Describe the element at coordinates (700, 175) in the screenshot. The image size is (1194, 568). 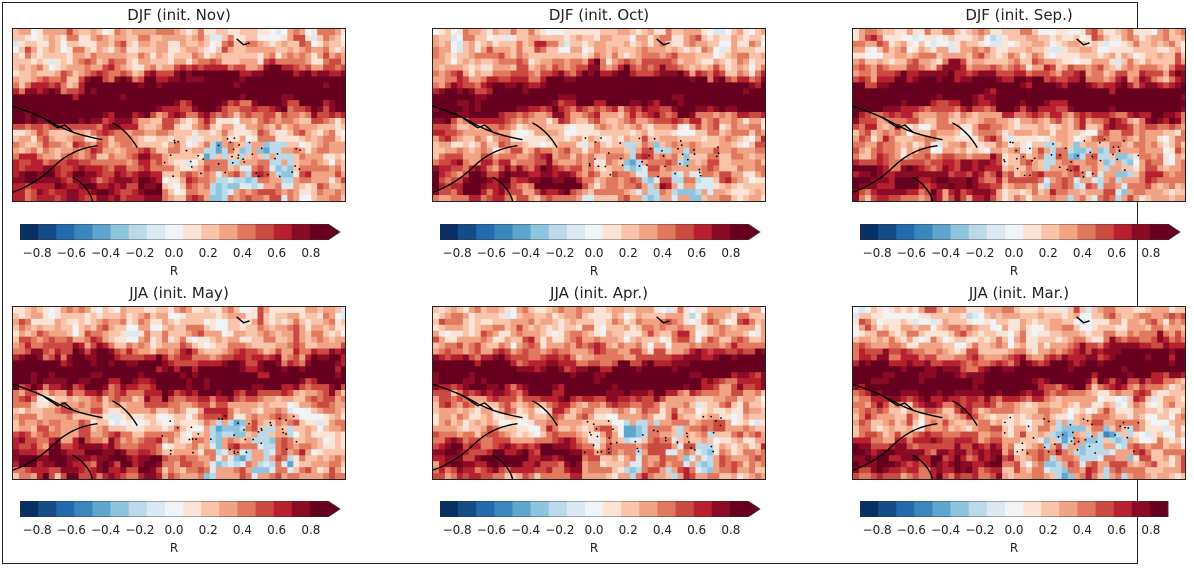
I see `island-dot` at that location.